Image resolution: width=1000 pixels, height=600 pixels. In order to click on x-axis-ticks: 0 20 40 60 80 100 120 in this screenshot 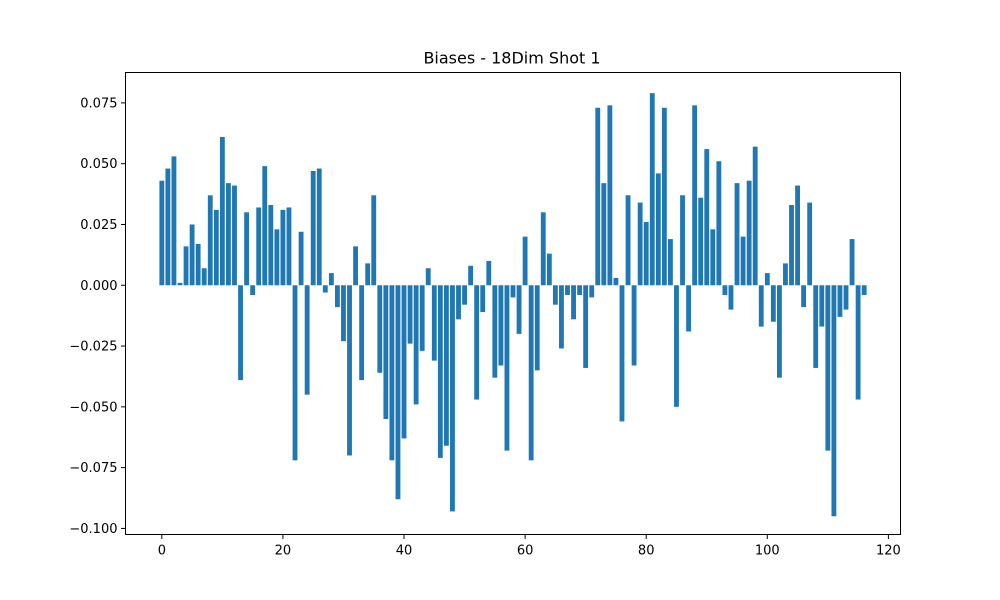, I will do `click(529, 546)`.